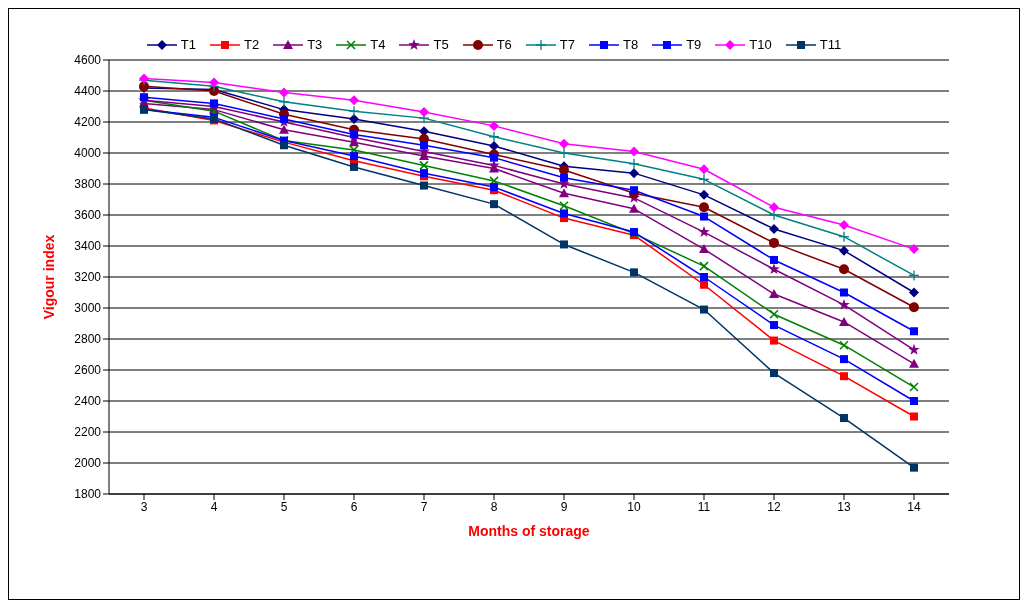 The image size is (1033, 613). What do you see at coordinates (494, 506) in the screenshot?
I see `x-tick-label: 8` at bounding box center [494, 506].